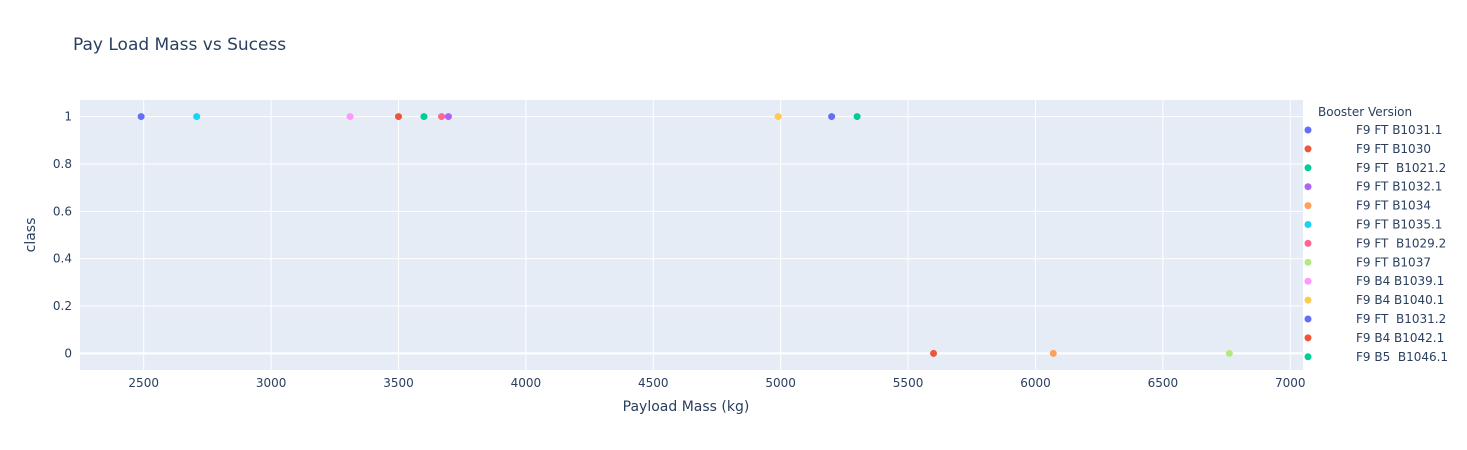 The height and width of the screenshot is (450, 1467). I want to click on legend-label: F9 FT B1034, so click(1393, 206).